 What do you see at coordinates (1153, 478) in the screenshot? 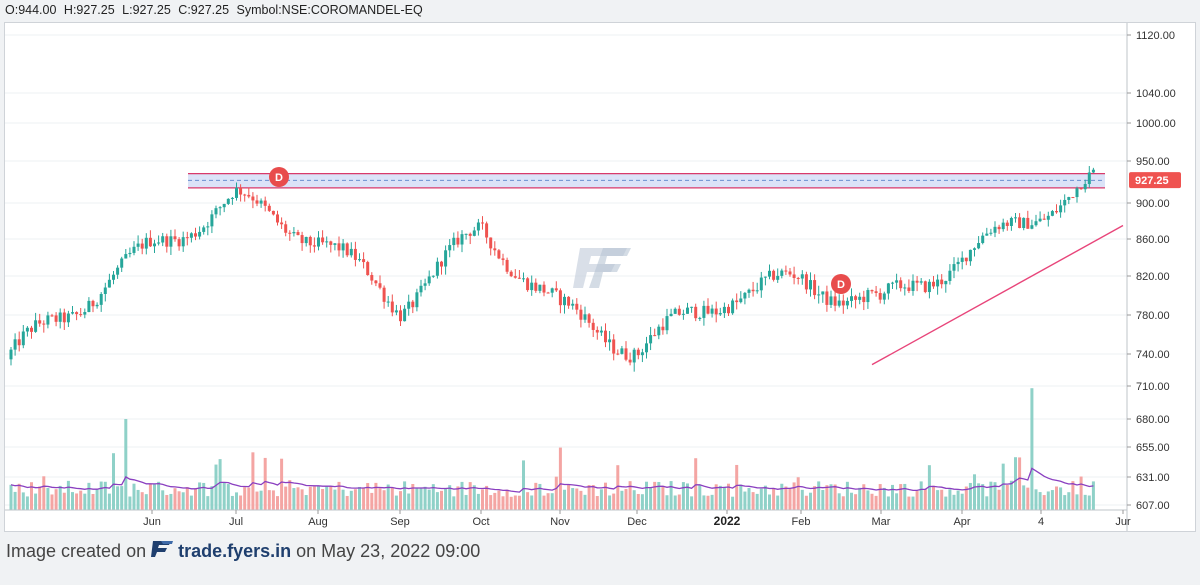
I see `price-tick-label: 631.00` at bounding box center [1153, 478].